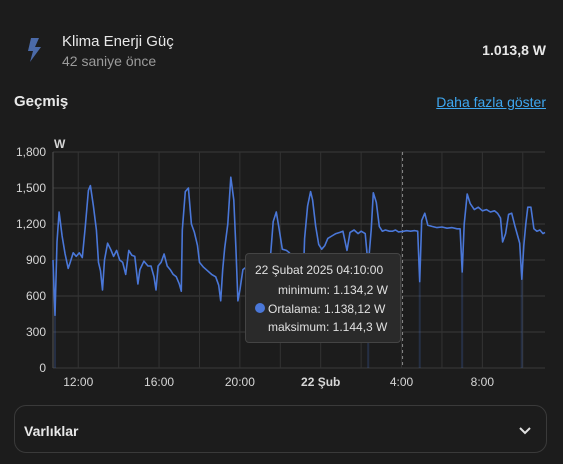  Describe the element at coordinates (327, 309) in the screenshot. I see `tooltip-average: Ortalama: 1.138,12 W` at that location.